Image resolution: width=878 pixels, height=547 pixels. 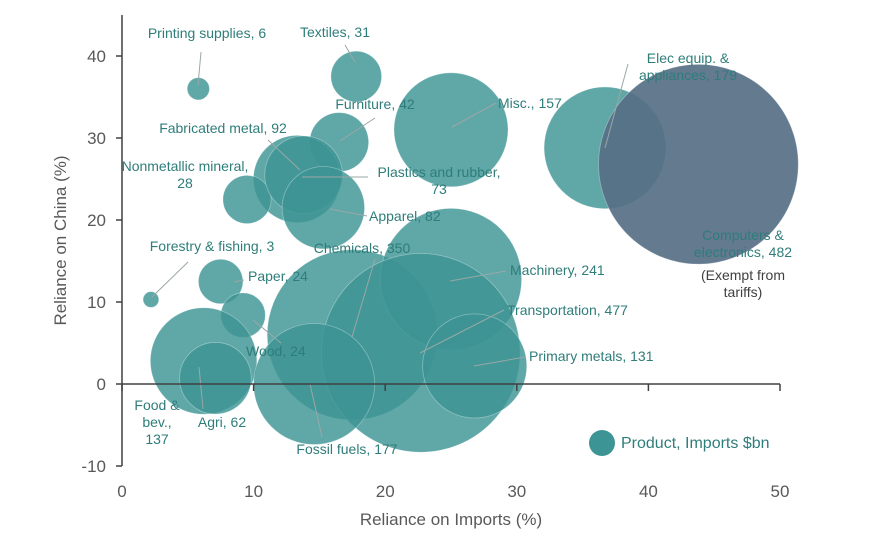 What do you see at coordinates (356, 76) in the screenshot?
I see `bubble-textiles` at bounding box center [356, 76].